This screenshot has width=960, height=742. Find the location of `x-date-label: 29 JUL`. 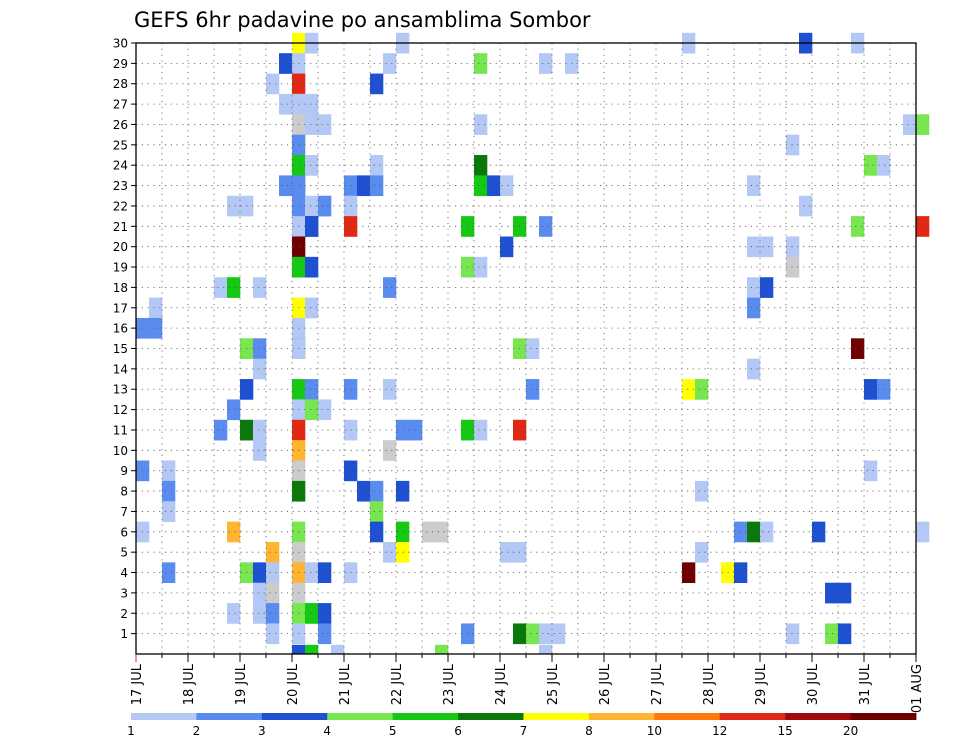

x-date-label: 29 JUL is located at coordinates (761, 684).